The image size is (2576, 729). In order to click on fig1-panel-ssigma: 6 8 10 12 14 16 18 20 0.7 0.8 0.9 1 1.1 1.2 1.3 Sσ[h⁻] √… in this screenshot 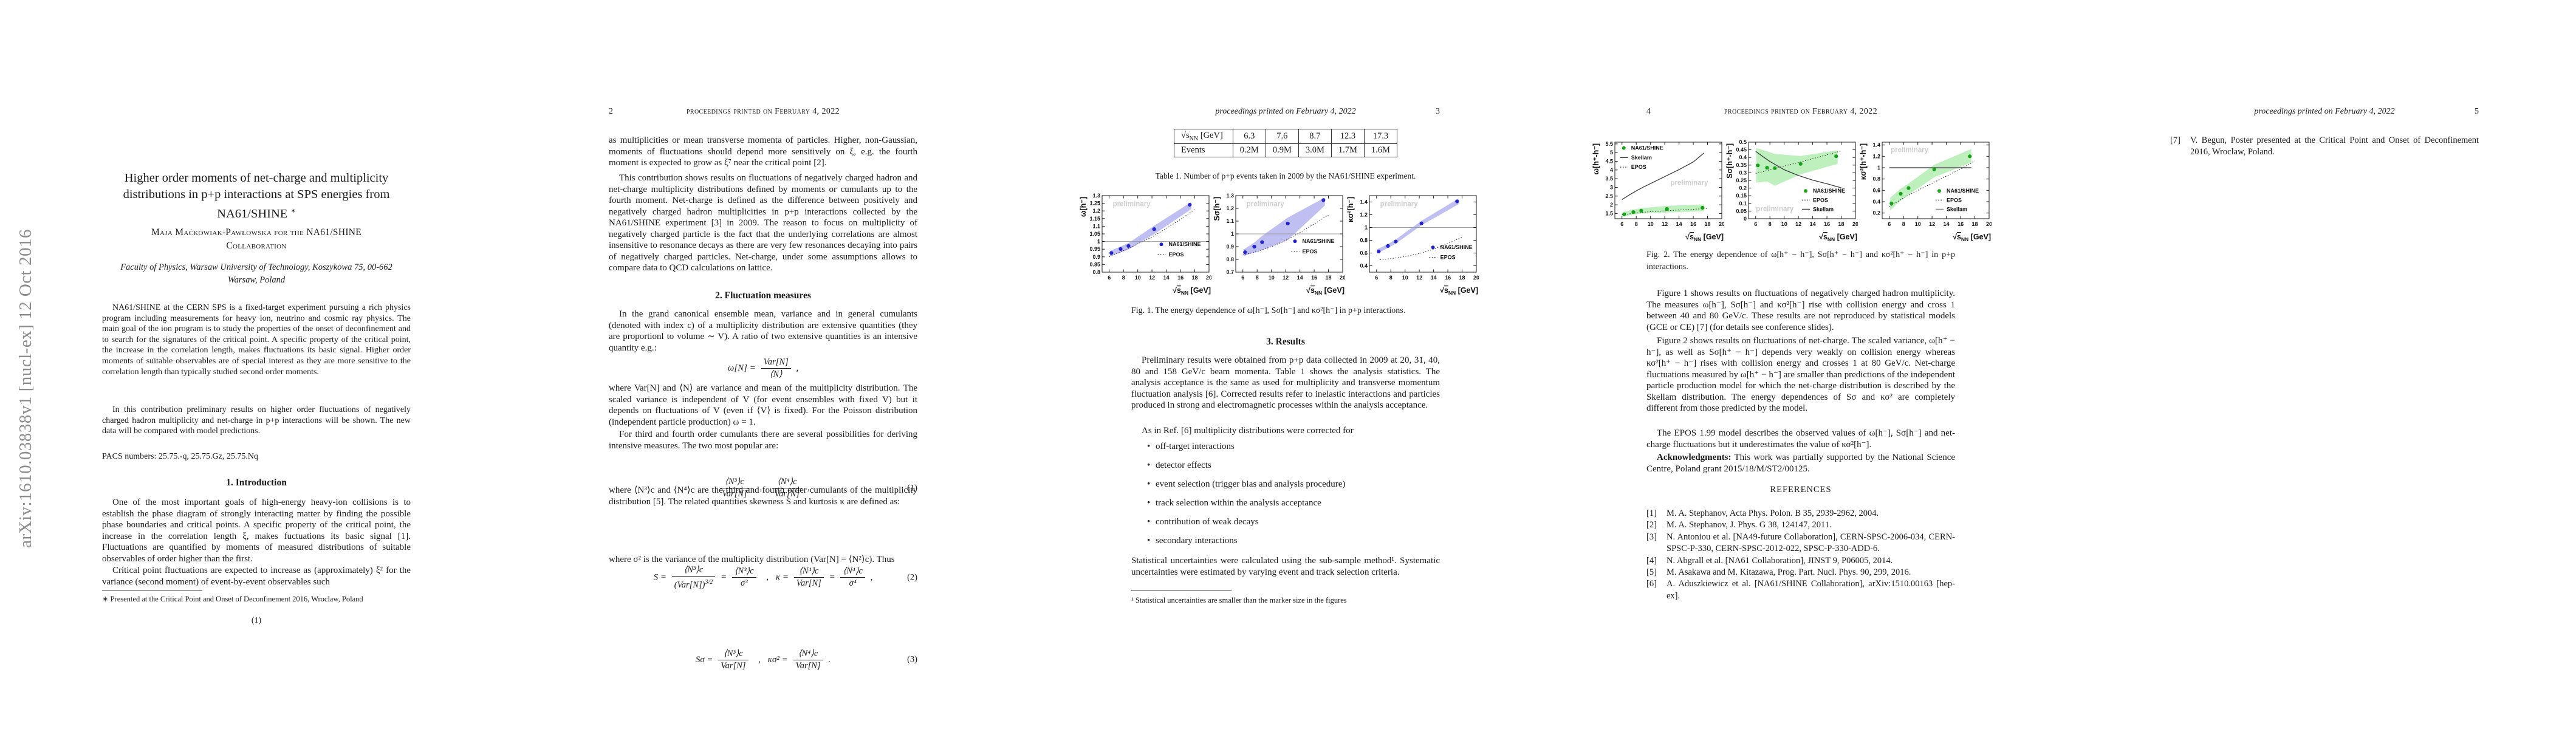, I will do `click(1279, 245)`.